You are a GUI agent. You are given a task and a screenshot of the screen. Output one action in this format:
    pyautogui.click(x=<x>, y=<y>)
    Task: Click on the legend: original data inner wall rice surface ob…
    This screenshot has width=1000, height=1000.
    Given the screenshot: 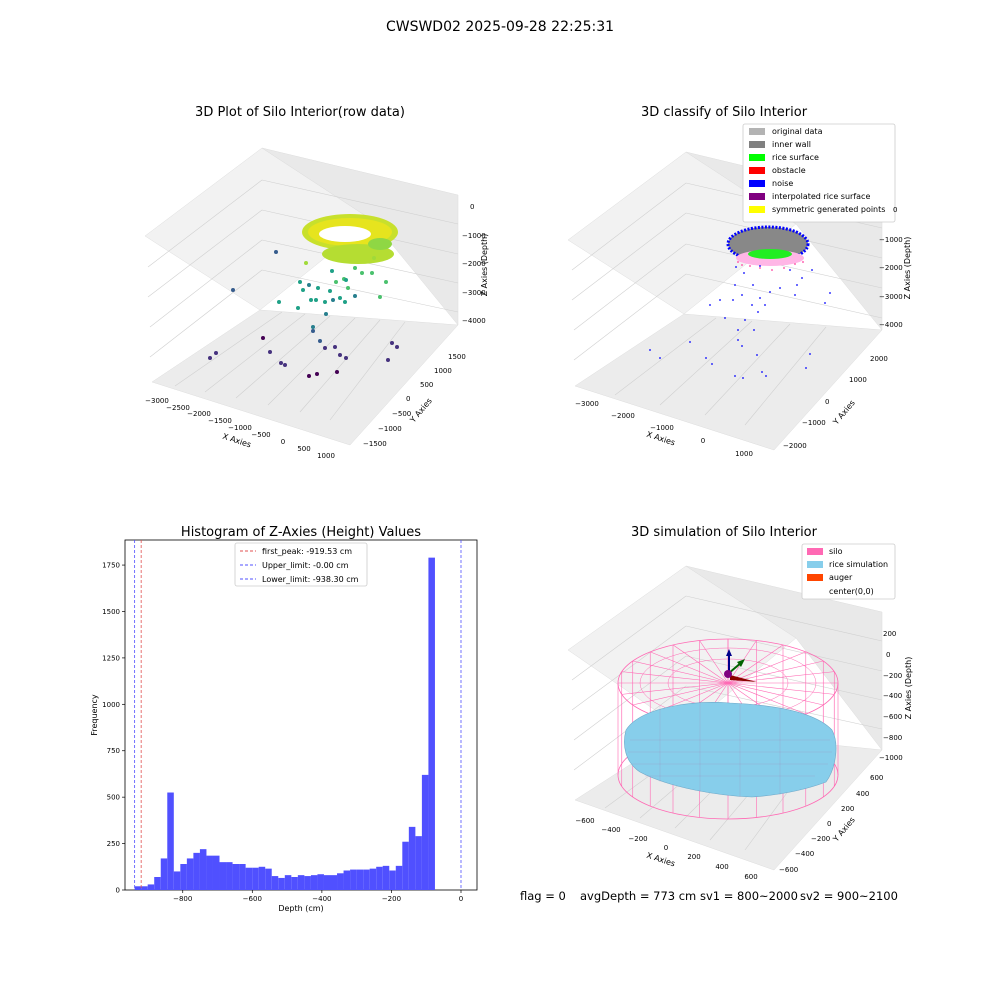 What is the action you would take?
    pyautogui.click(x=819, y=173)
    